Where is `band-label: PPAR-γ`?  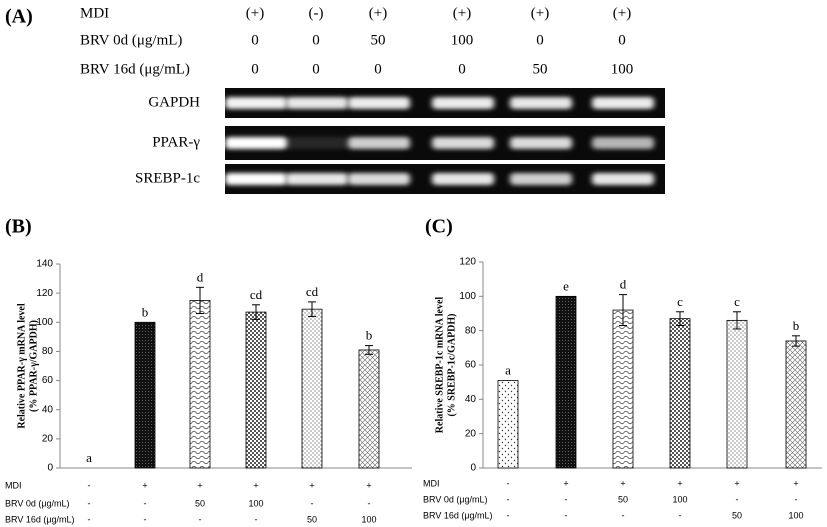
band-label: PPAR-γ is located at coordinates (176, 142).